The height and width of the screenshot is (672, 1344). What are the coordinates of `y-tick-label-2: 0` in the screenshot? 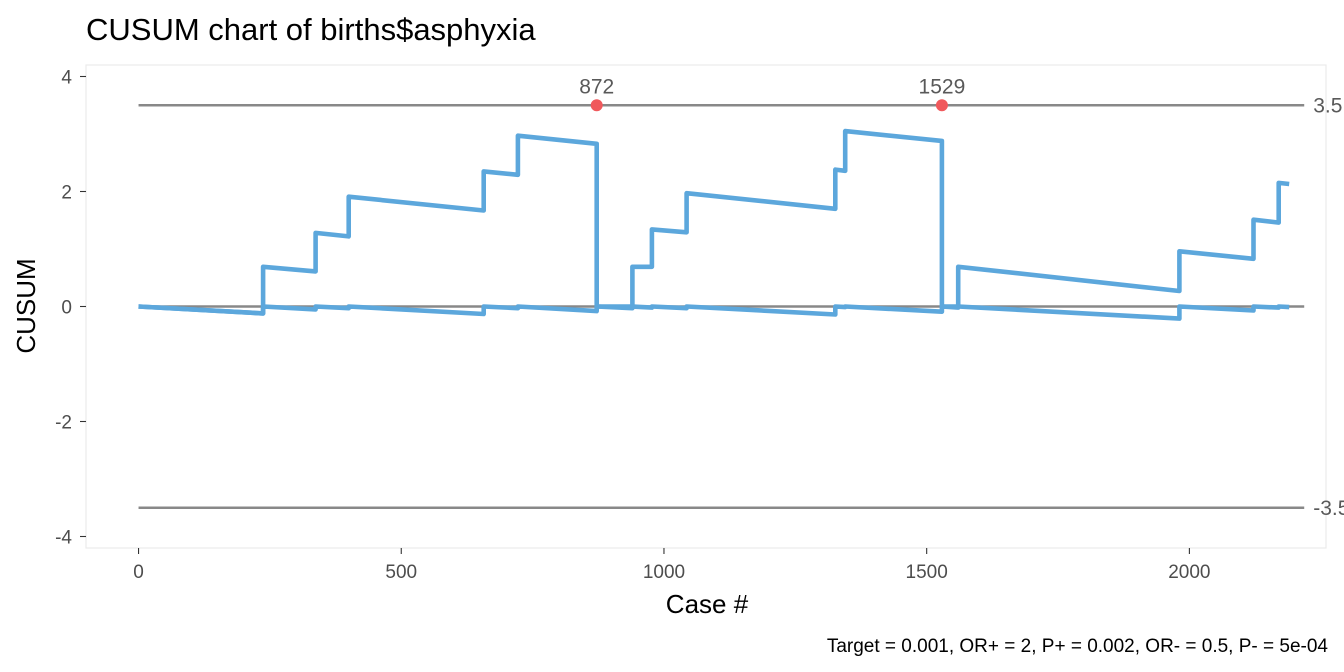 It's located at (66, 308).